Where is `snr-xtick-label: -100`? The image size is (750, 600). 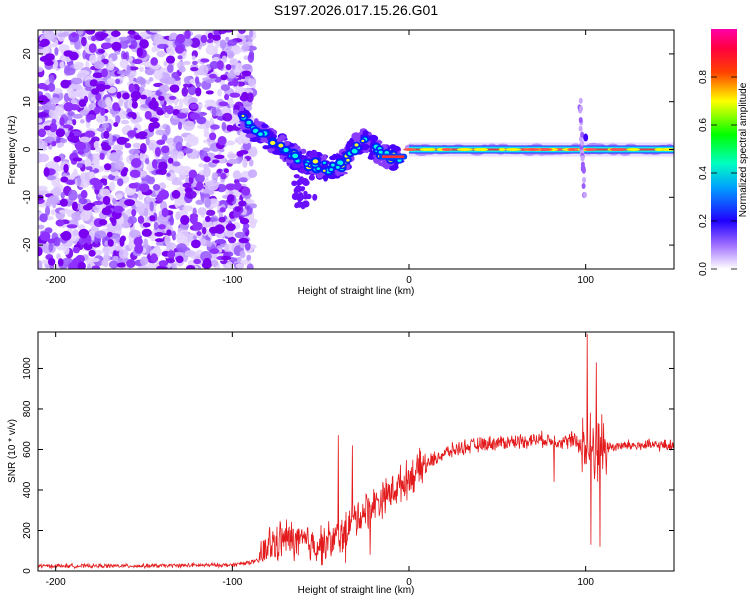 snr-xtick-label: -100 is located at coordinates (232, 582).